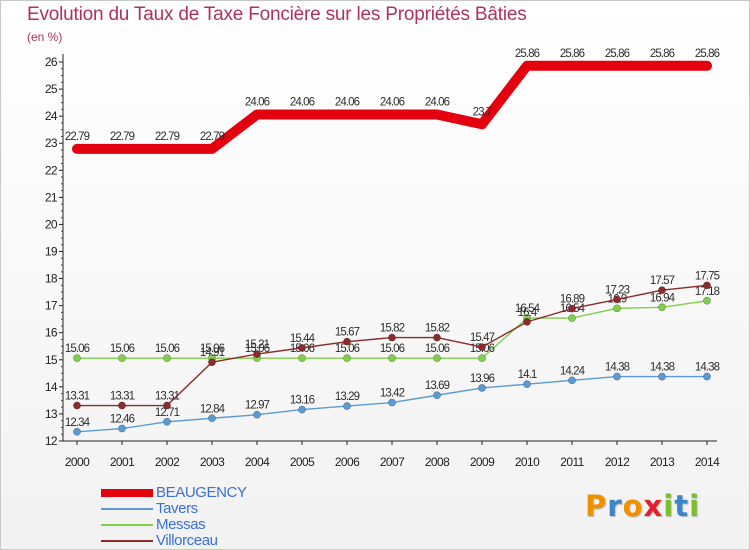 The image size is (750, 550). I want to click on legend-swatch-messas, so click(127, 525).